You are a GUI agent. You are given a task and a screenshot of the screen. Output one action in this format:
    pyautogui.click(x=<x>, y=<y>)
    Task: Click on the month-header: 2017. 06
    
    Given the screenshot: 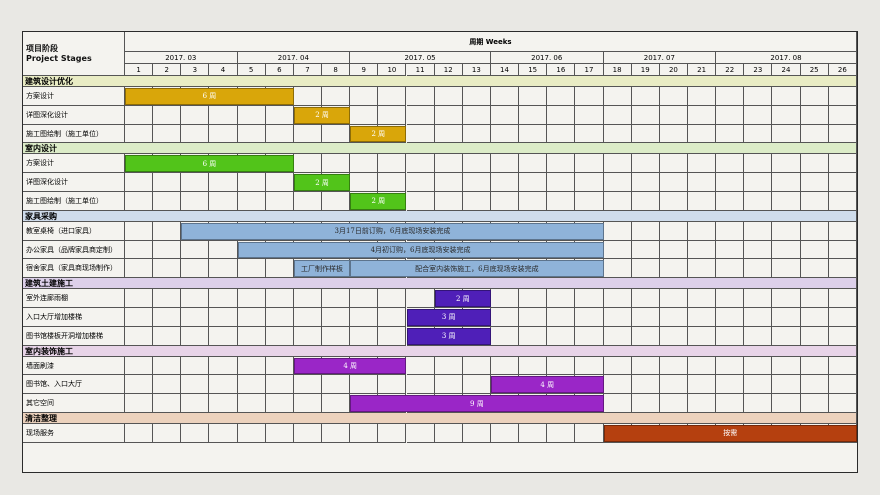 What is the action you would take?
    pyautogui.click(x=547, y=58)
    